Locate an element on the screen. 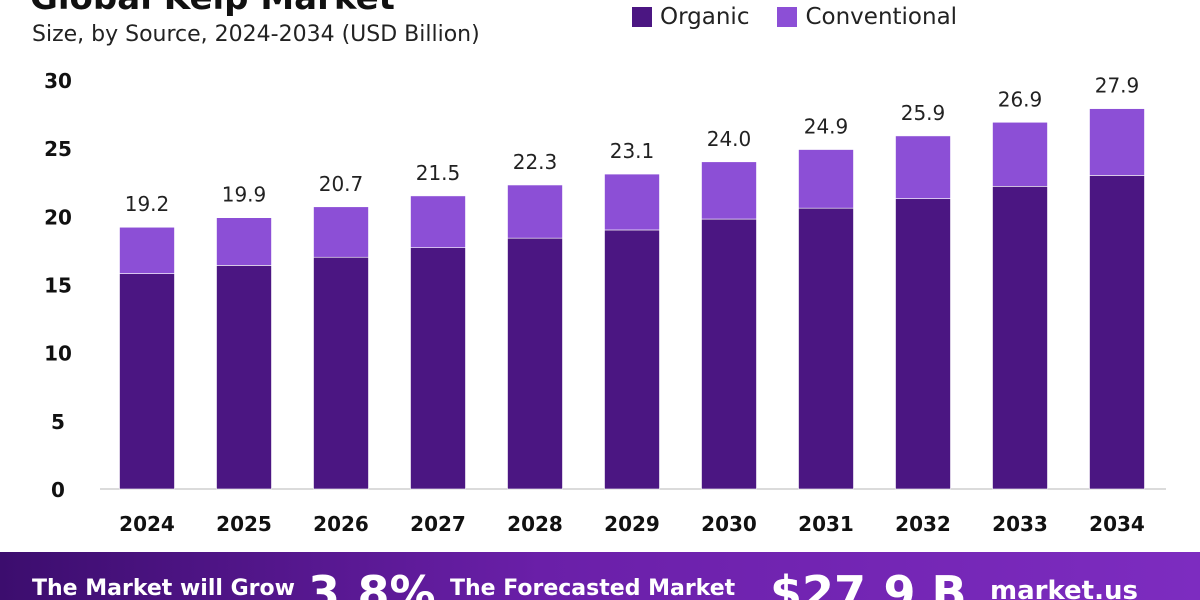 This screenshot has height=600, width=1200. chart-title: Global Kelp Market is located at coordinates (212, 9).